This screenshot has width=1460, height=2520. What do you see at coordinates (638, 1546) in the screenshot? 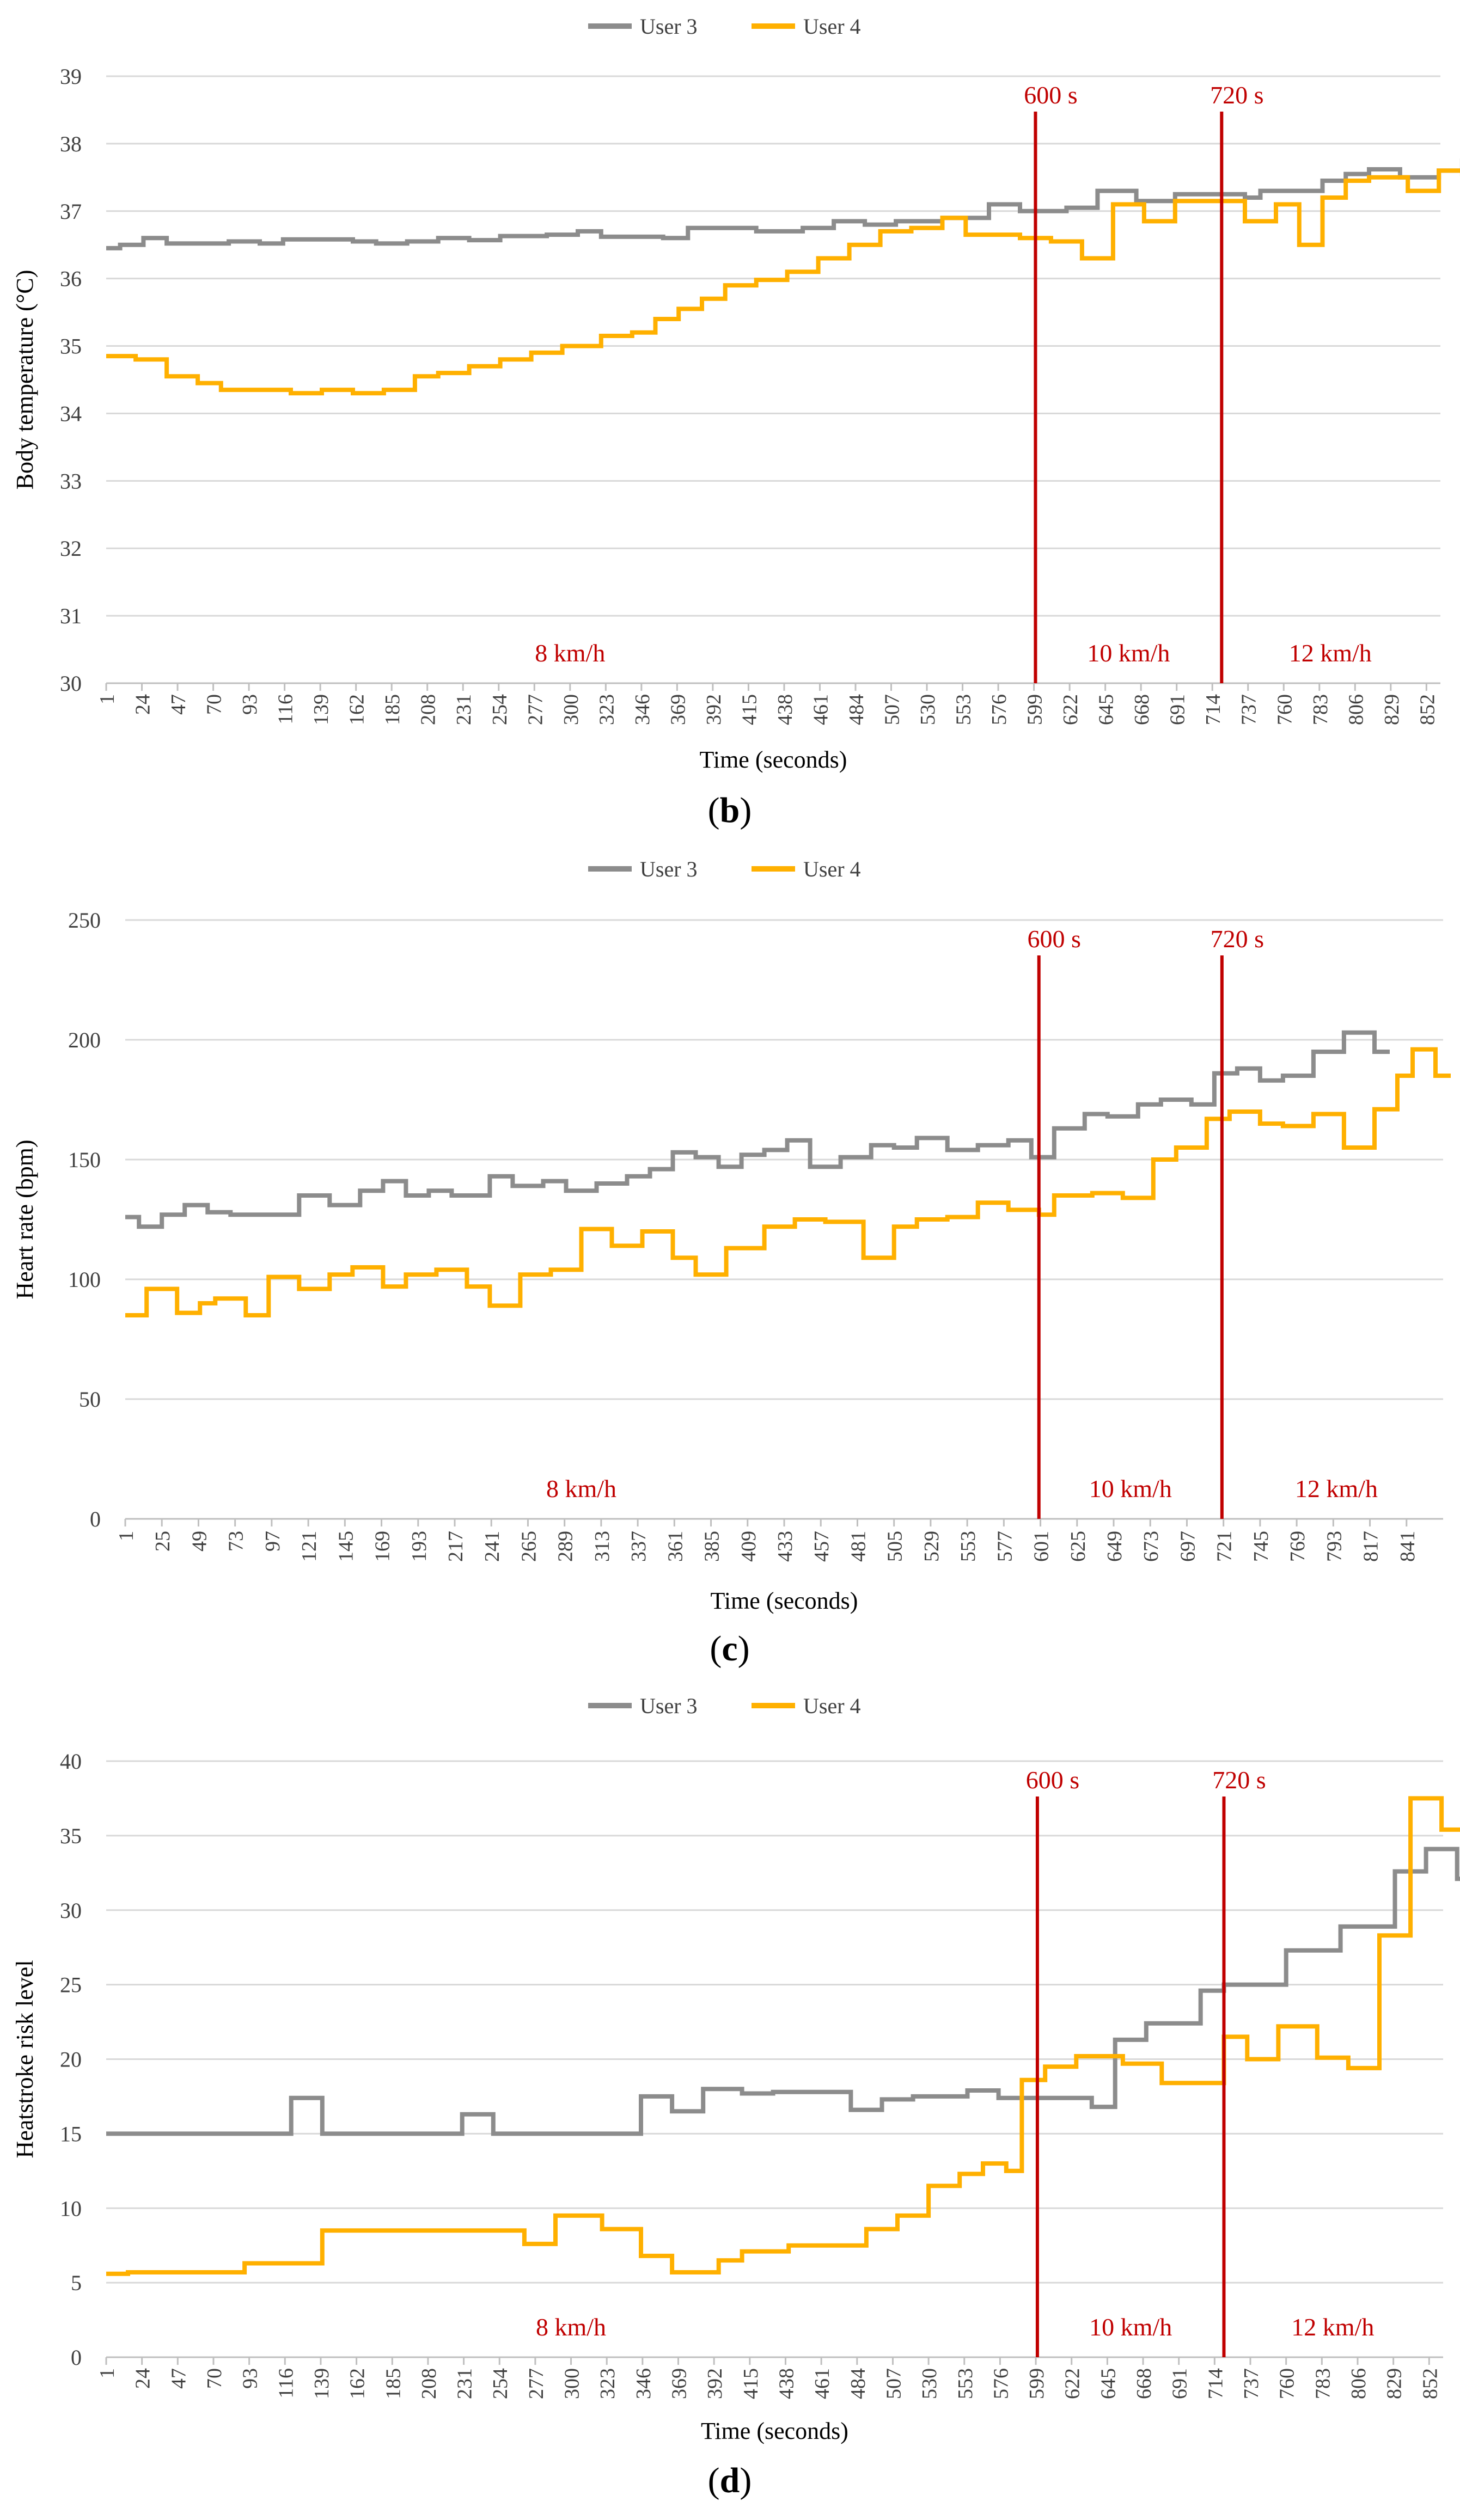
I see `x-tick-label: 337` at bounding box center [638, 1546].